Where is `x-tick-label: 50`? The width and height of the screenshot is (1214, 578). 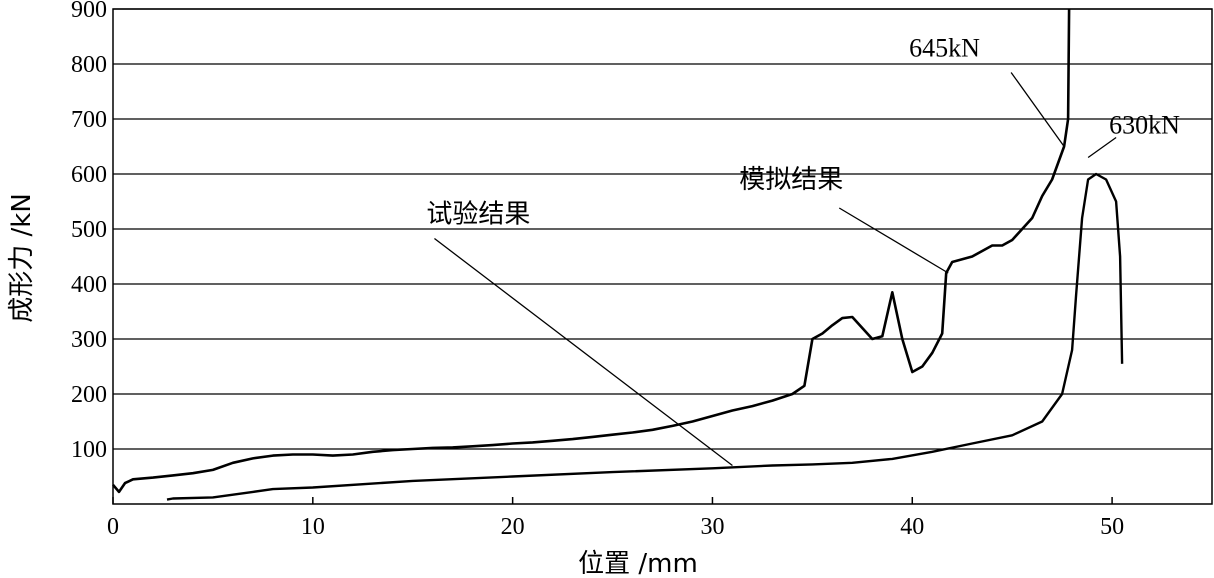
x-tick-label: 50 is located at coordinates (1112, 527).